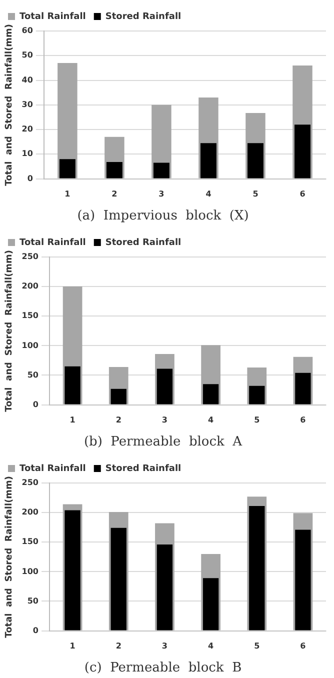 This screenshot has height=678, width=334. What do you see at coordinates (163, 216) in the screenshot?
I see `text: (a) Impervious block (X)` at bounding box center [163, 216].